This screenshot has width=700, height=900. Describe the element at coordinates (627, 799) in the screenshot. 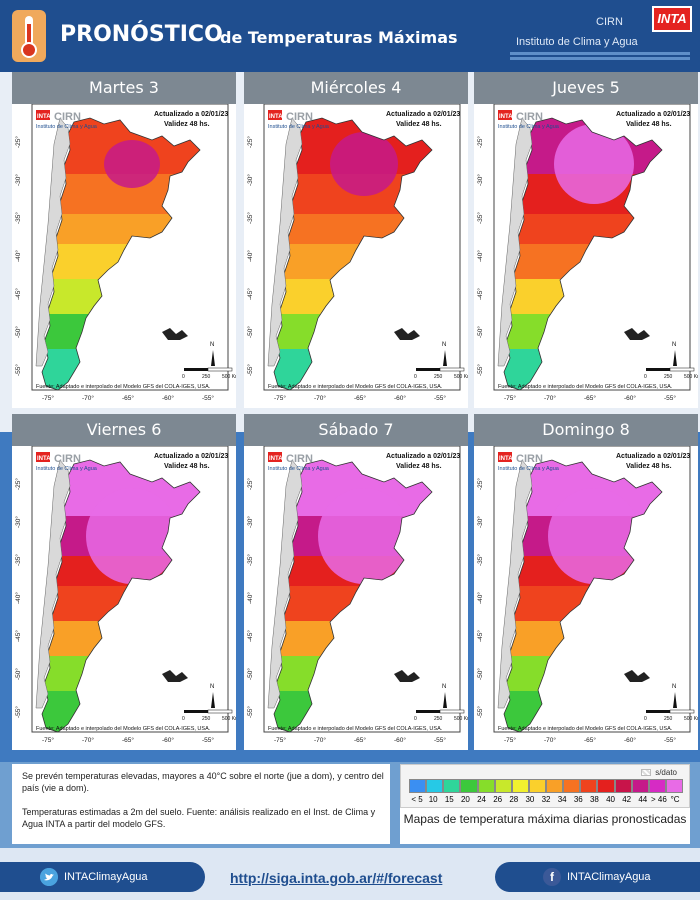

I see `legend-tick-label: 42` at that location.